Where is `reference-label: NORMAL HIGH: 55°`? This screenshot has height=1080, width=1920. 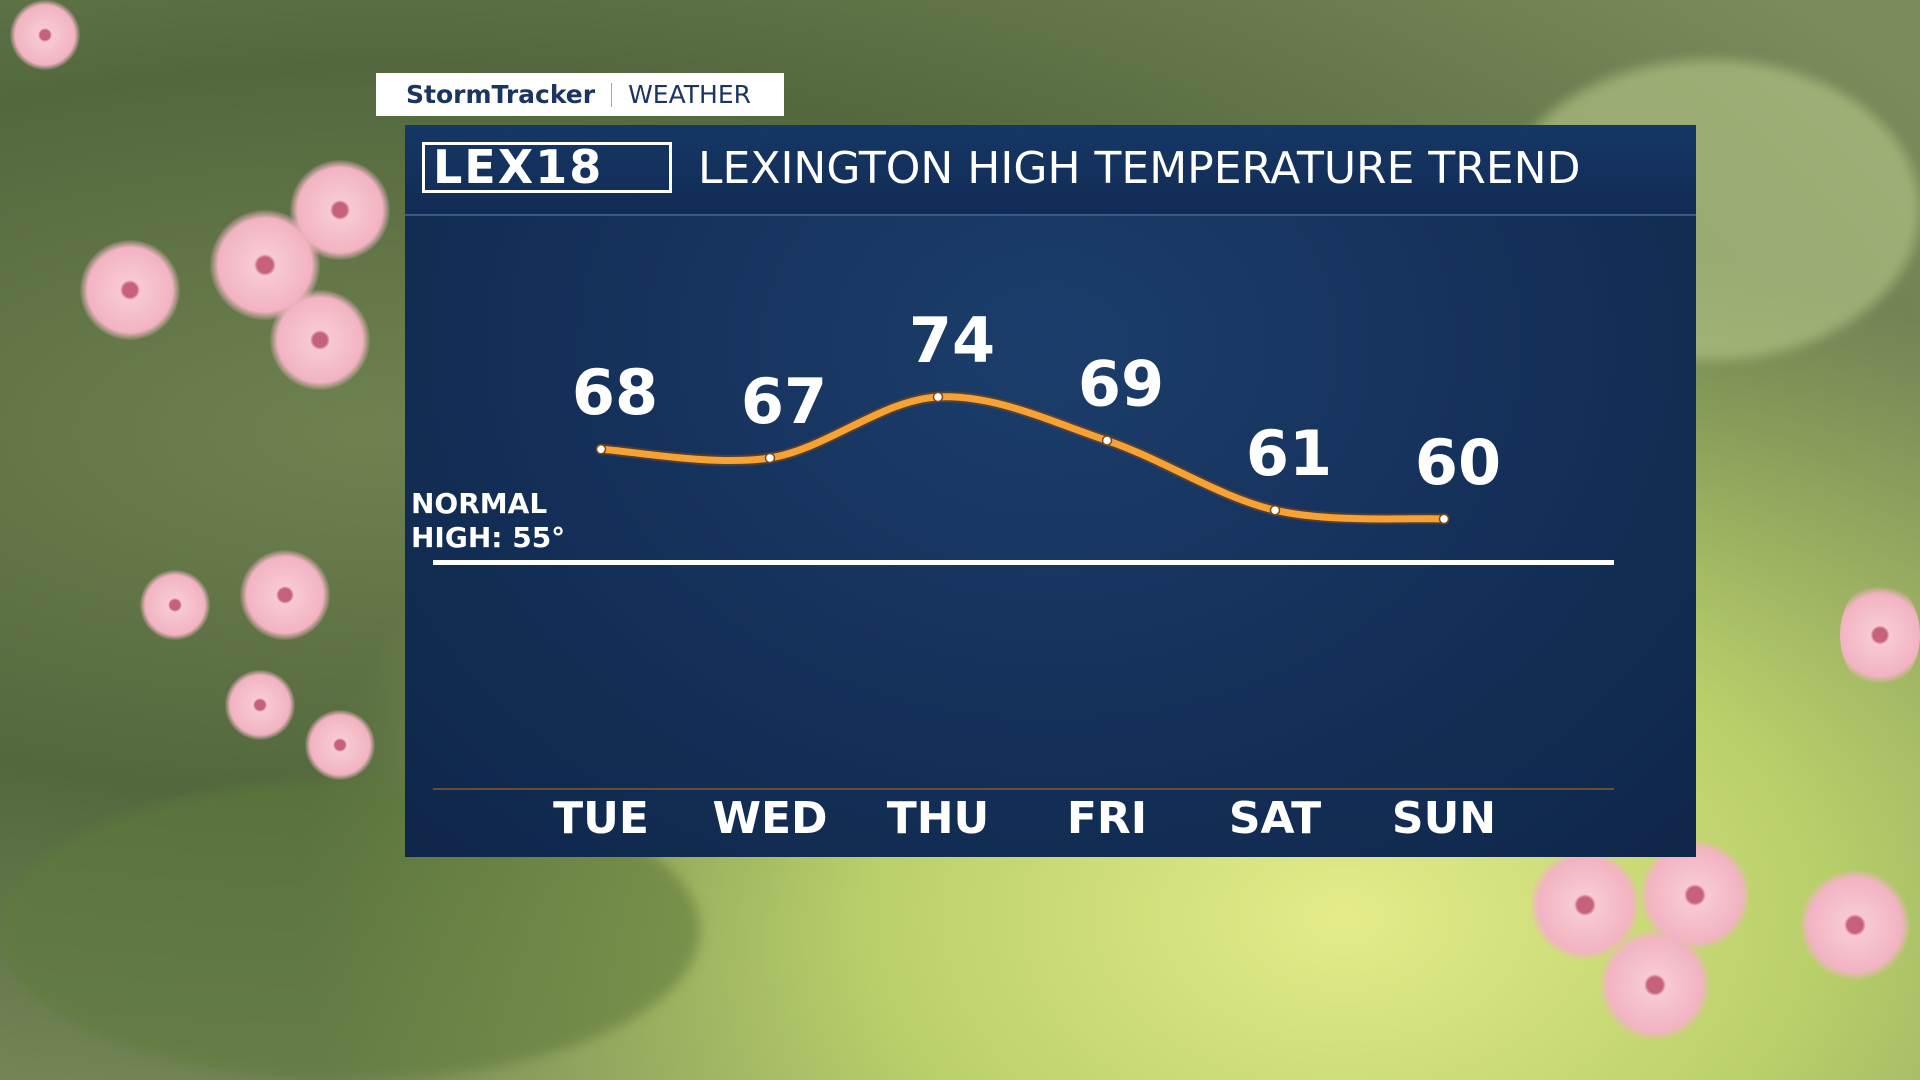 reference-label: NORMAL HIGH: 55° is located at coordinates (488, 520).